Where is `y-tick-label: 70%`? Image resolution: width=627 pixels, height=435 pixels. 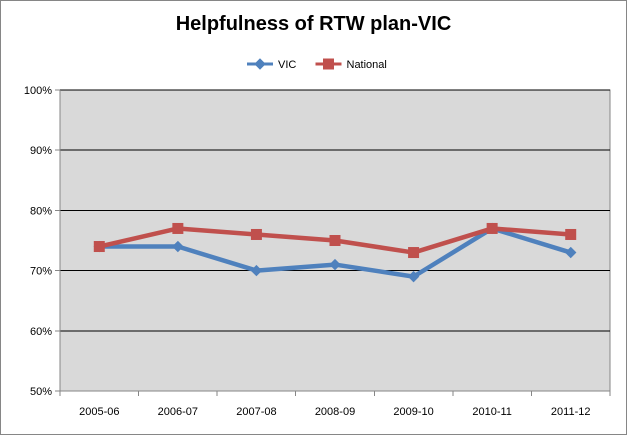 y-tick-label: 70% is located at coordinates (41, 272).